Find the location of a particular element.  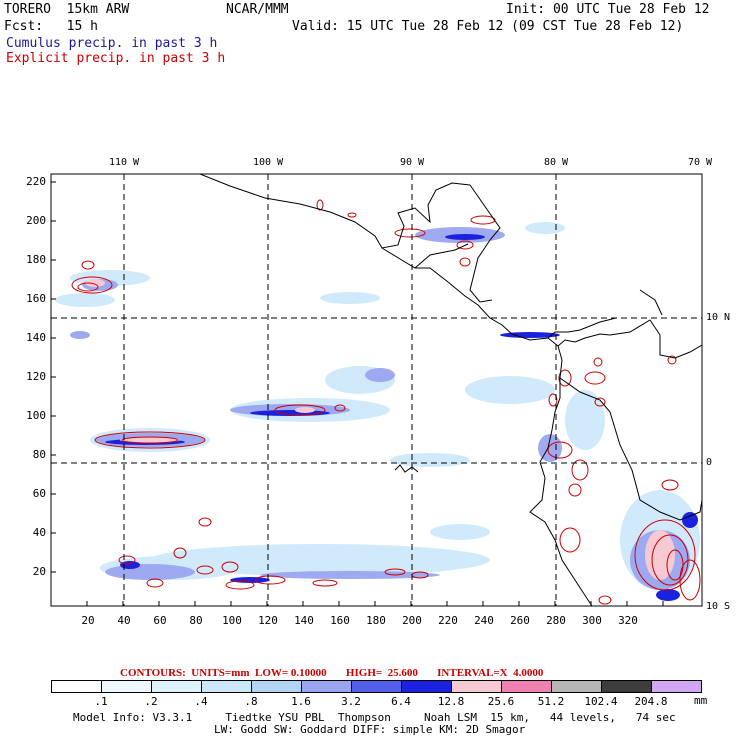

y-tick-label: 80 is located at coordinates (39, 454).